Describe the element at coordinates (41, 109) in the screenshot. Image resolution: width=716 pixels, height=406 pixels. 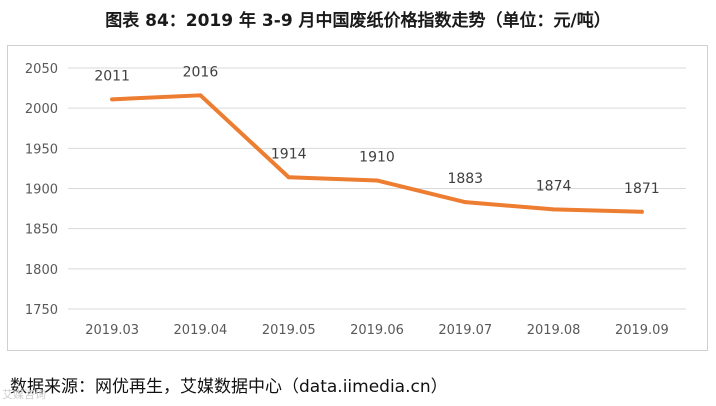
I see `y-tick-label: 2000` at that location.